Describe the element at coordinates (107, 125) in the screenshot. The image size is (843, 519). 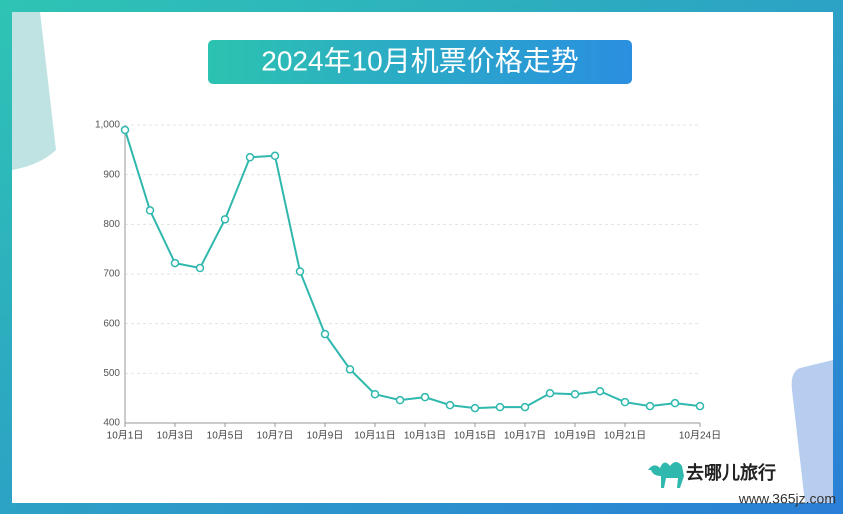
I see `y-tick-label: 1,000` at that location.